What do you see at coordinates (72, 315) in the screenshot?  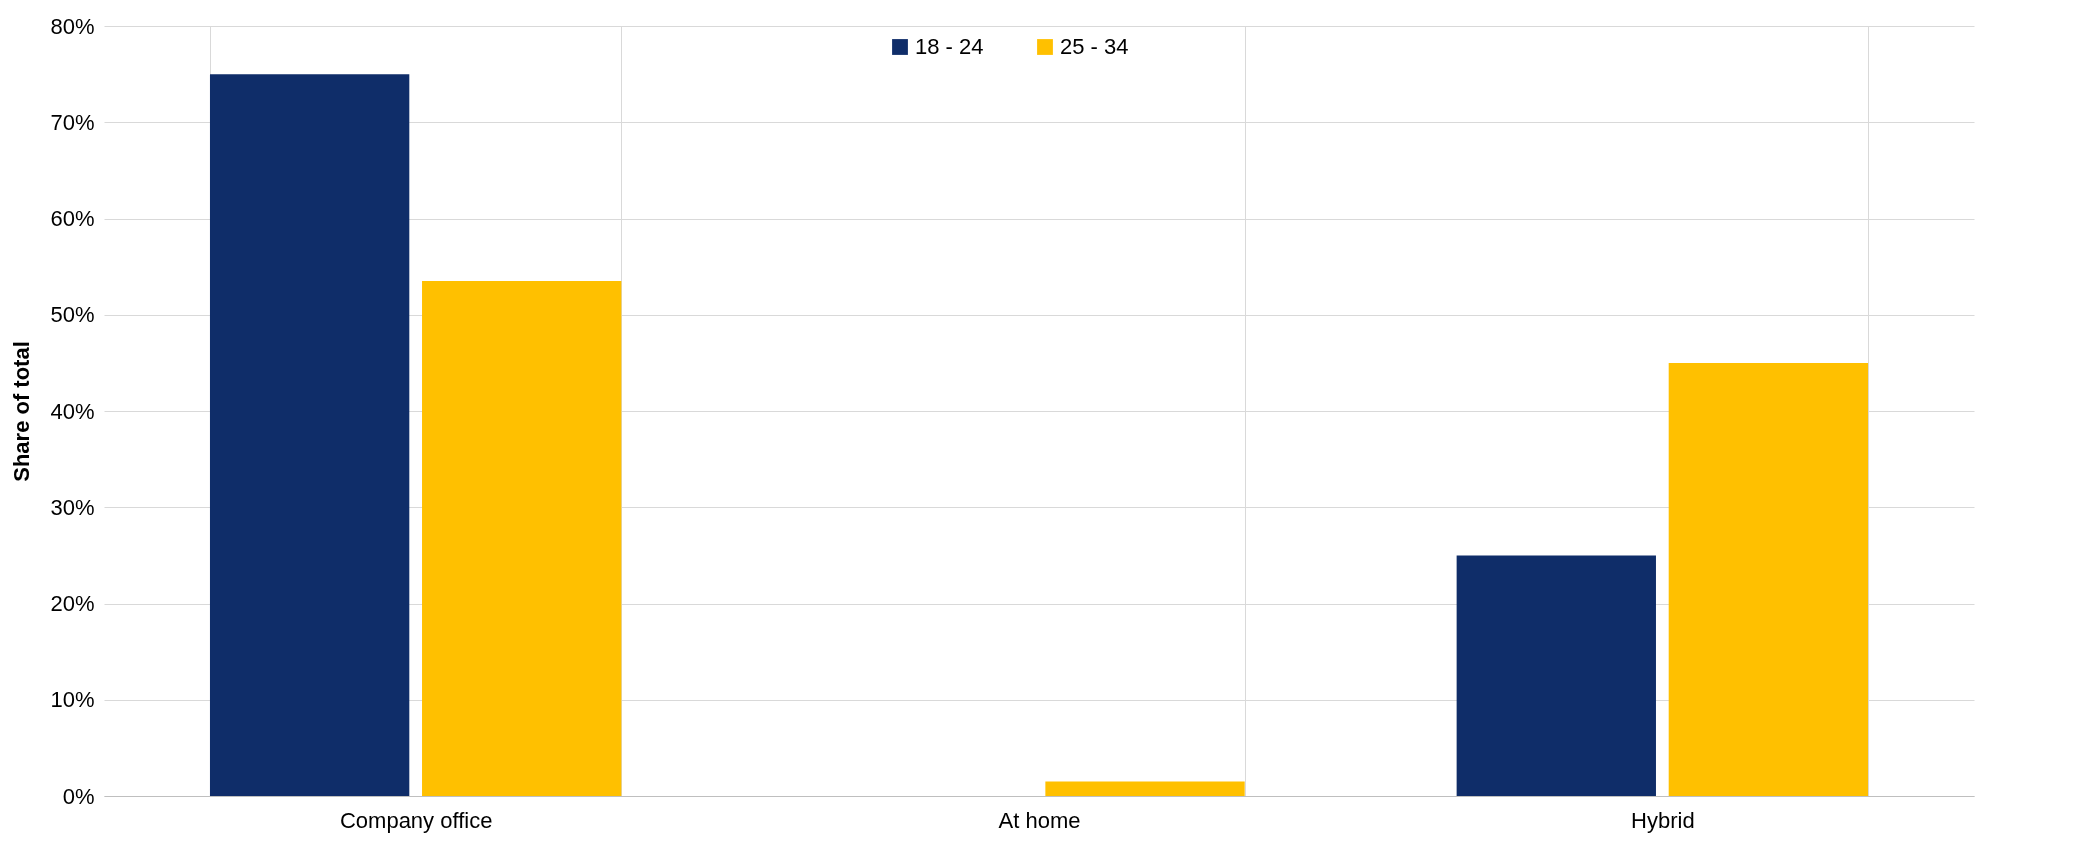 I see `y-tick-label: 50%` at bounding box center [72, 315].